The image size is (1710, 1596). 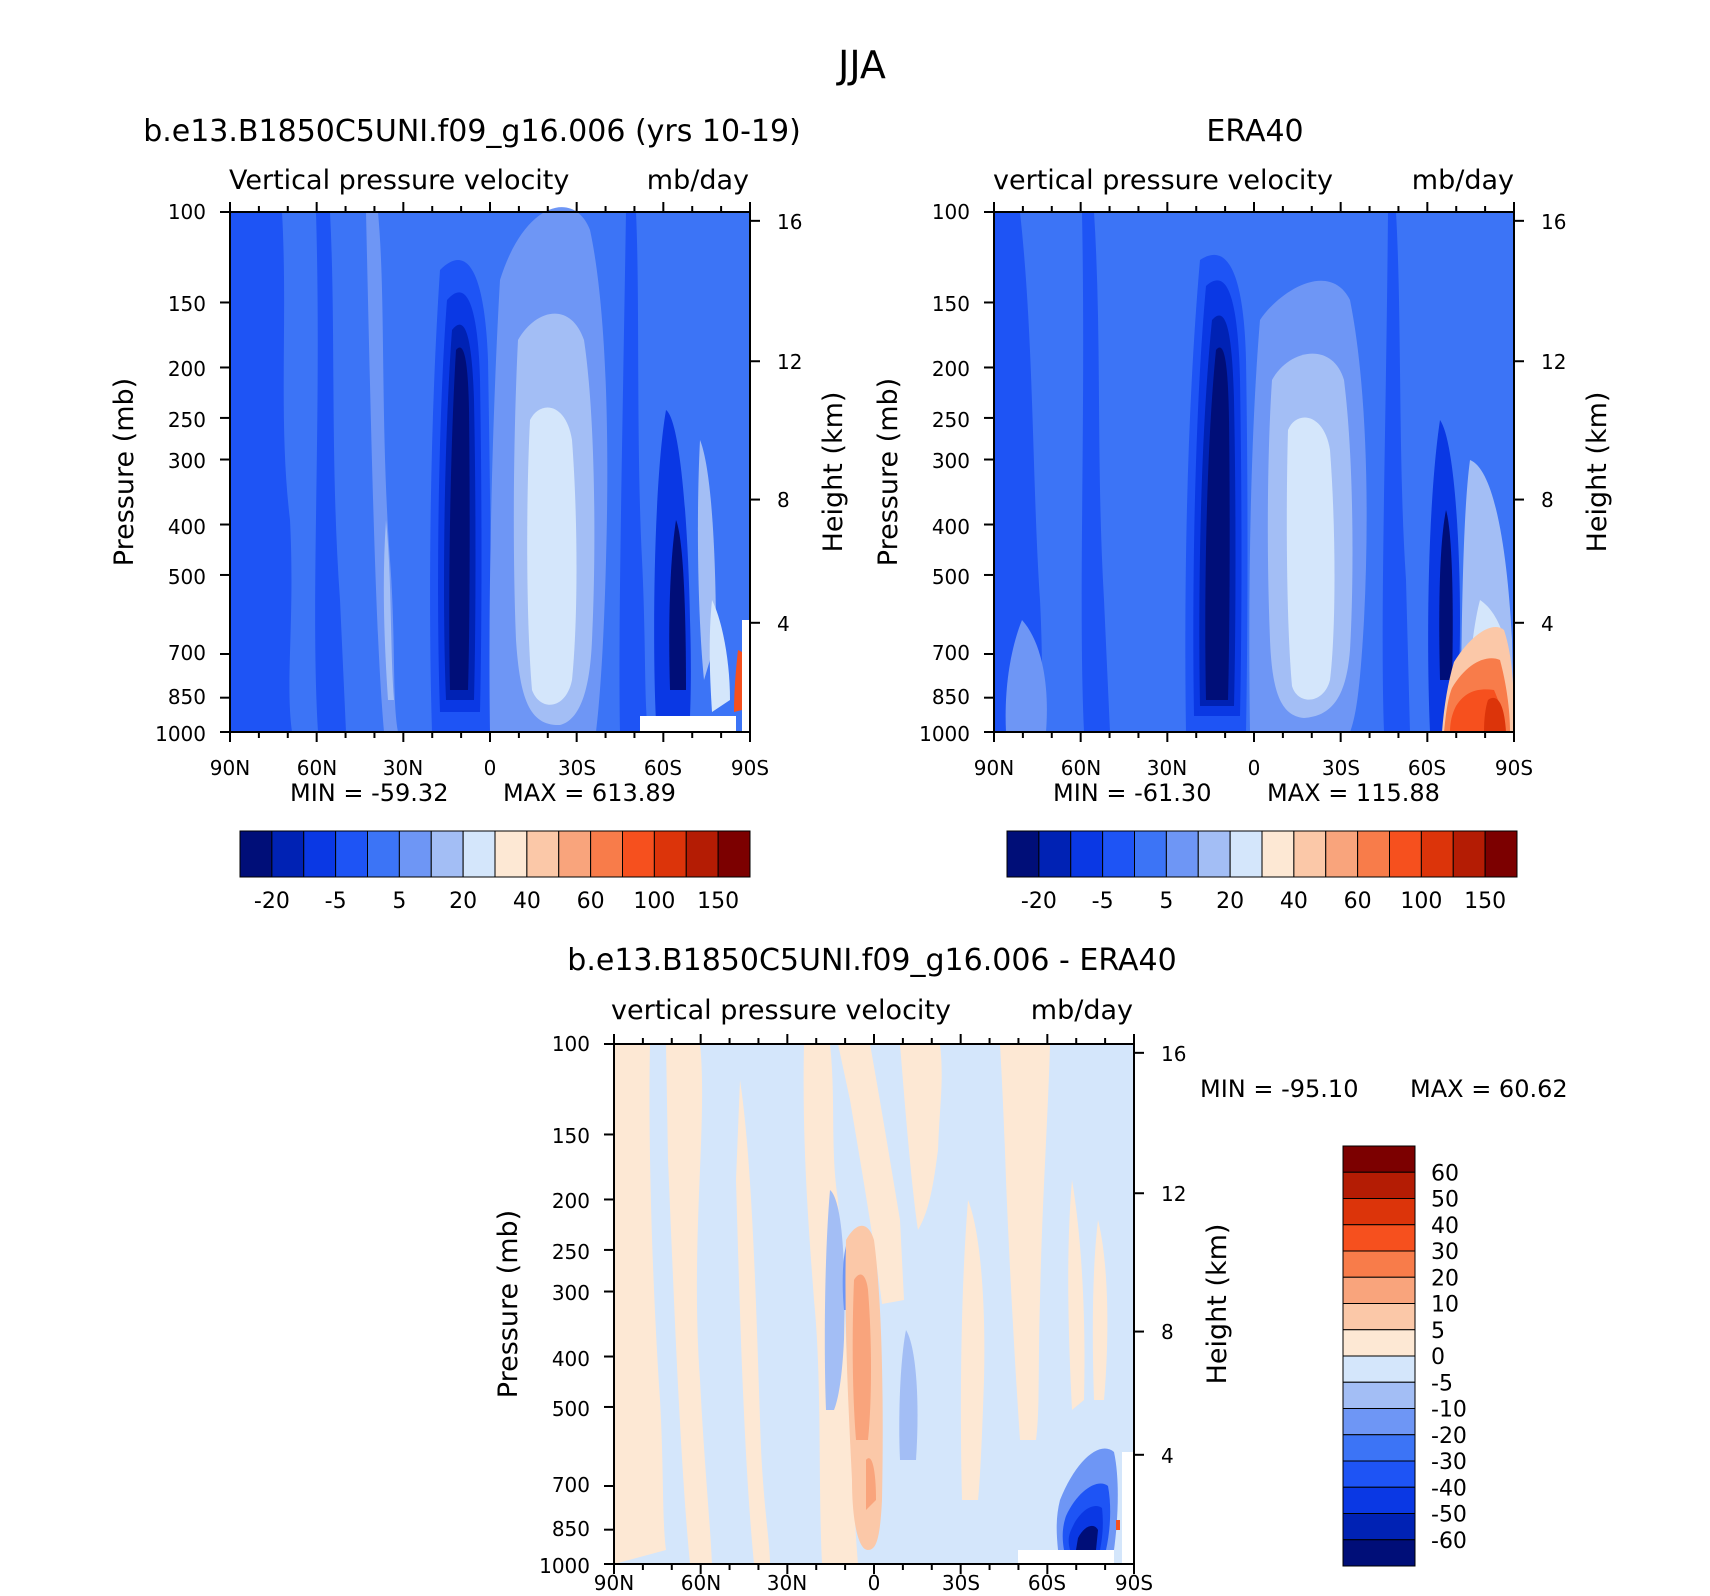 What do you see at coordinates (1025, 1242) in the screenshot?
I see `diff-field-warm-band-g` at bounding box center [1025, 1242].